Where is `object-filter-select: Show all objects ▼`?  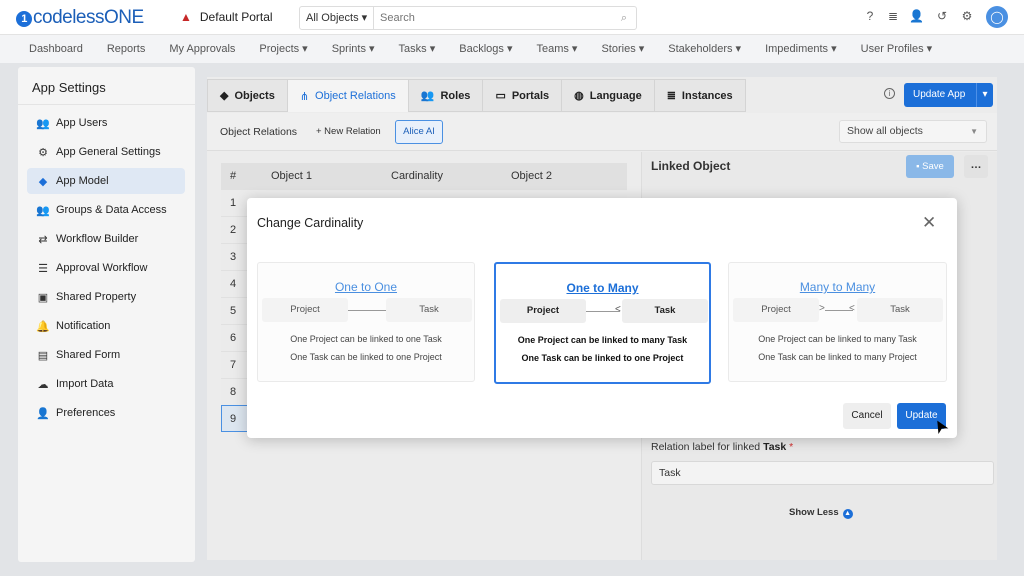
object-filter-select: Show all objects ▼ is located at coordinates (913, 131).